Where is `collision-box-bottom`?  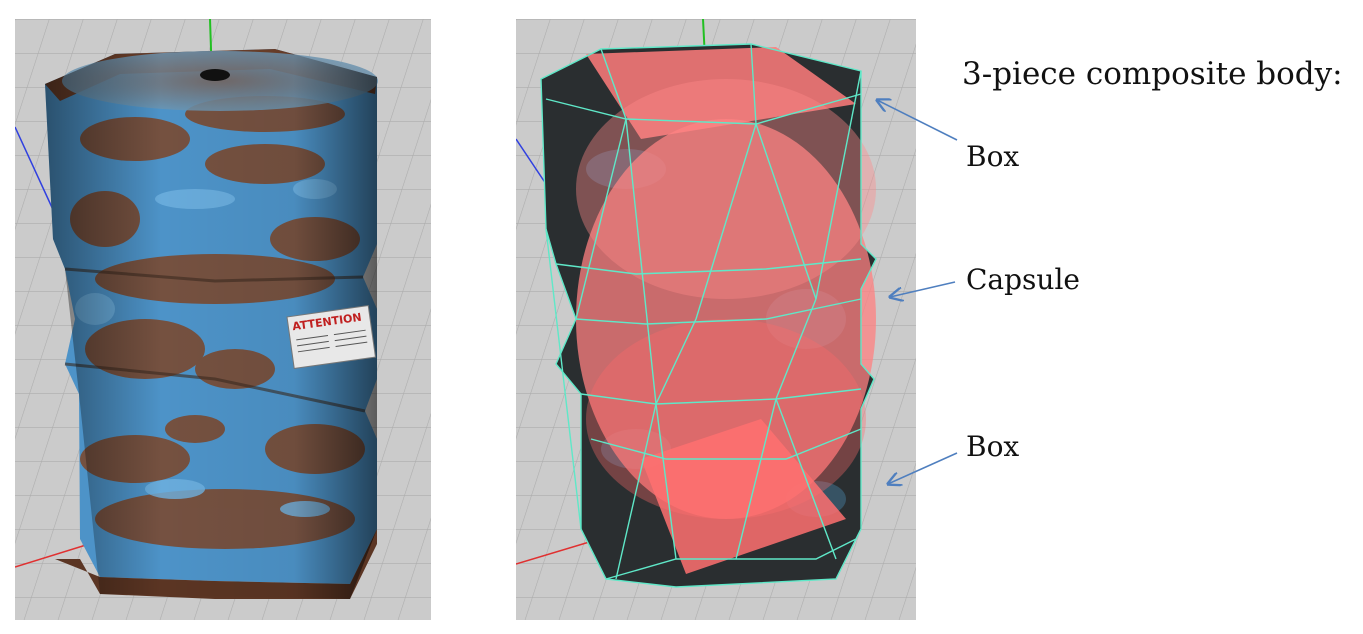
collision-box-bottom is located at coordinates (743, 496).